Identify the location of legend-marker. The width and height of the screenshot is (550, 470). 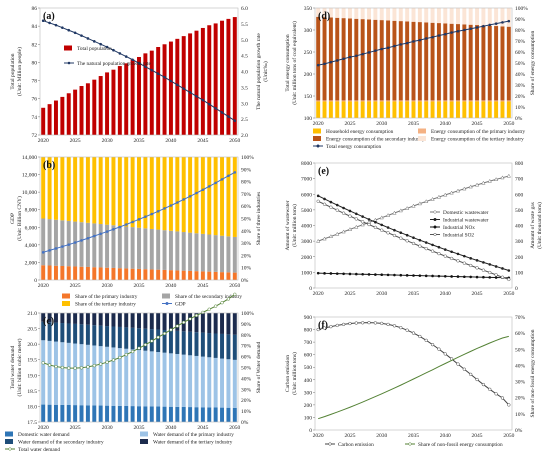
(167, 303).